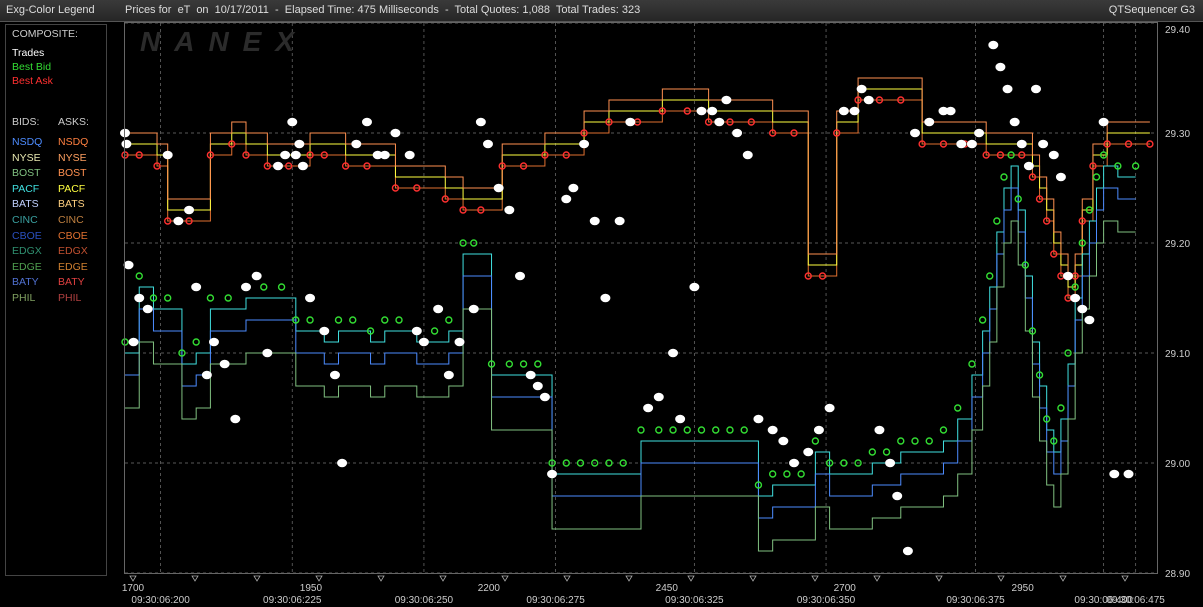  I want to click on x-time-label: 09:30:06:275, so click(555, 600).